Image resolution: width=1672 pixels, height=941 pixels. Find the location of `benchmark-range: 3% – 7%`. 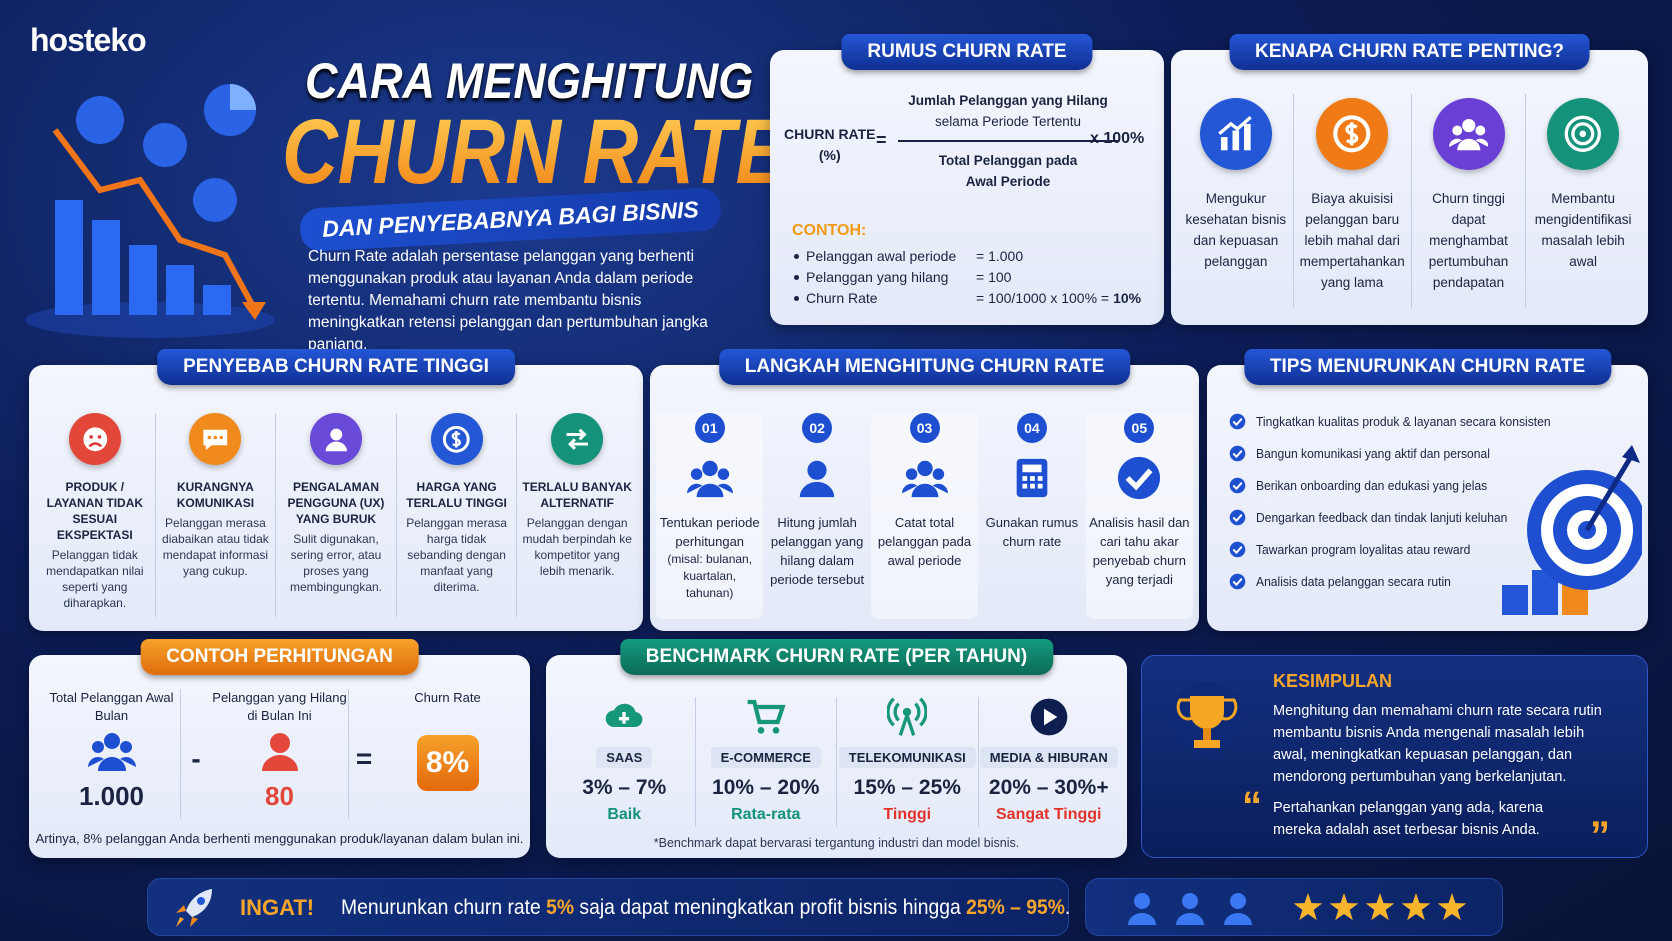

benchmark-range: 3% – 7% is located at coordinates (624, 787).